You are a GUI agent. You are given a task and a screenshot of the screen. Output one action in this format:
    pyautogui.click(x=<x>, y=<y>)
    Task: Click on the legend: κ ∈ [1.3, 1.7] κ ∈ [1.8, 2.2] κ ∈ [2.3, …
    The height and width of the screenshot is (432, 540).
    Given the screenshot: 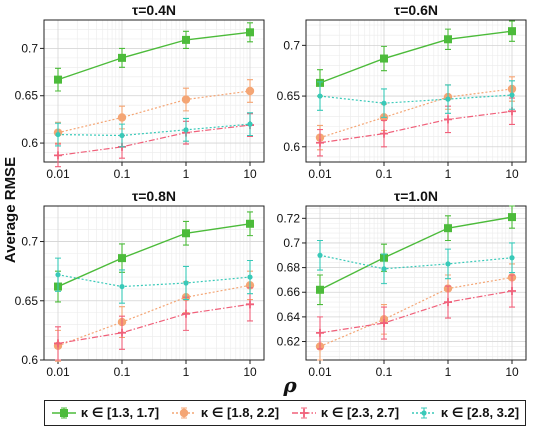 What is the action you would take?
    pyautogui.click(x=285, y=413)
    